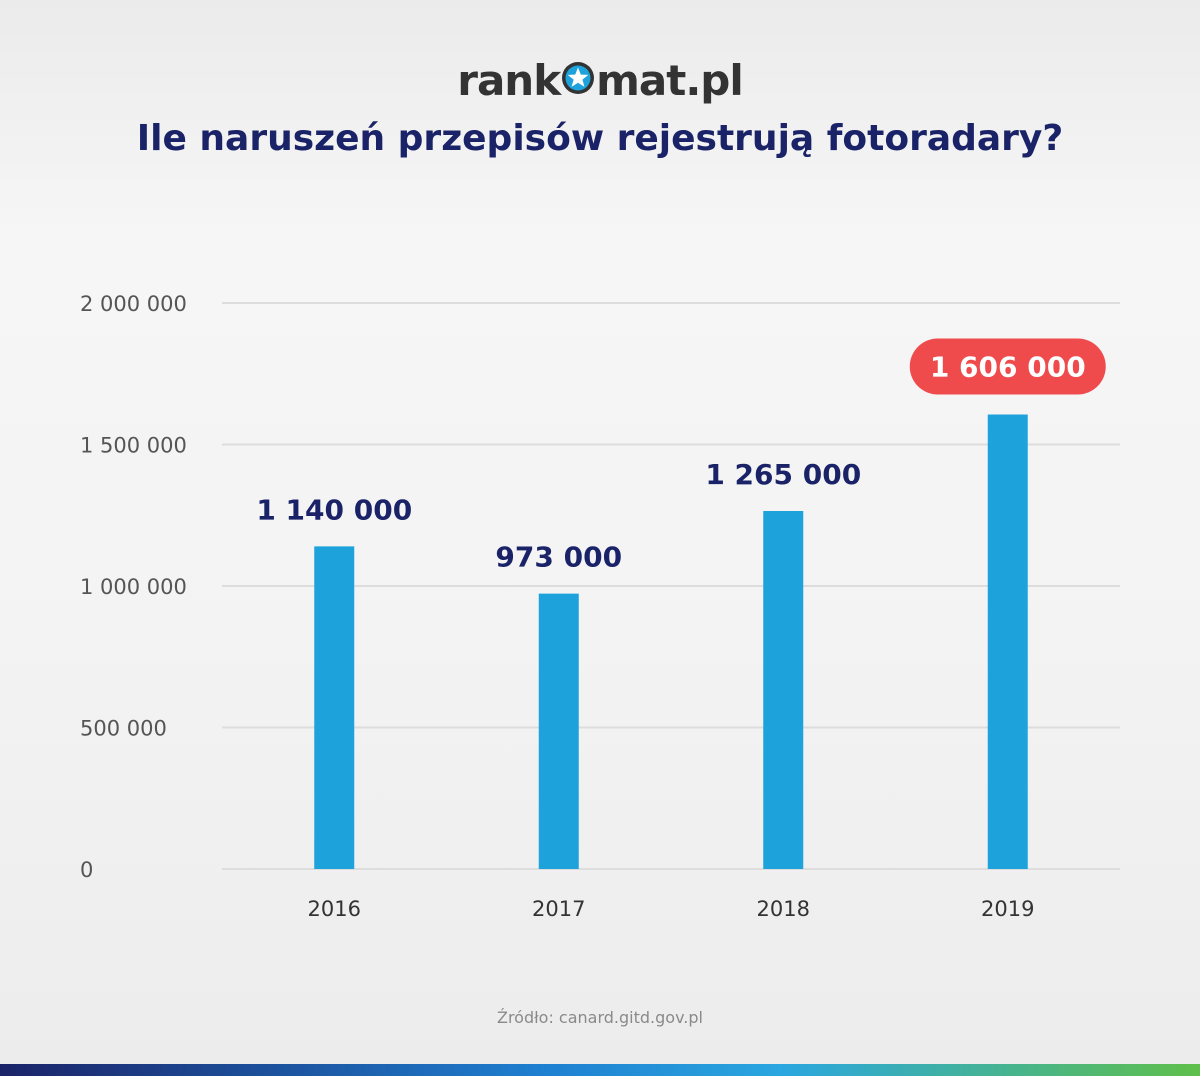 Image resolution: width=1200 pixels, height=1076 pixels. Describe the element at coordinates (783, 690) in the screenshot. I see `bar-2018` at that location.